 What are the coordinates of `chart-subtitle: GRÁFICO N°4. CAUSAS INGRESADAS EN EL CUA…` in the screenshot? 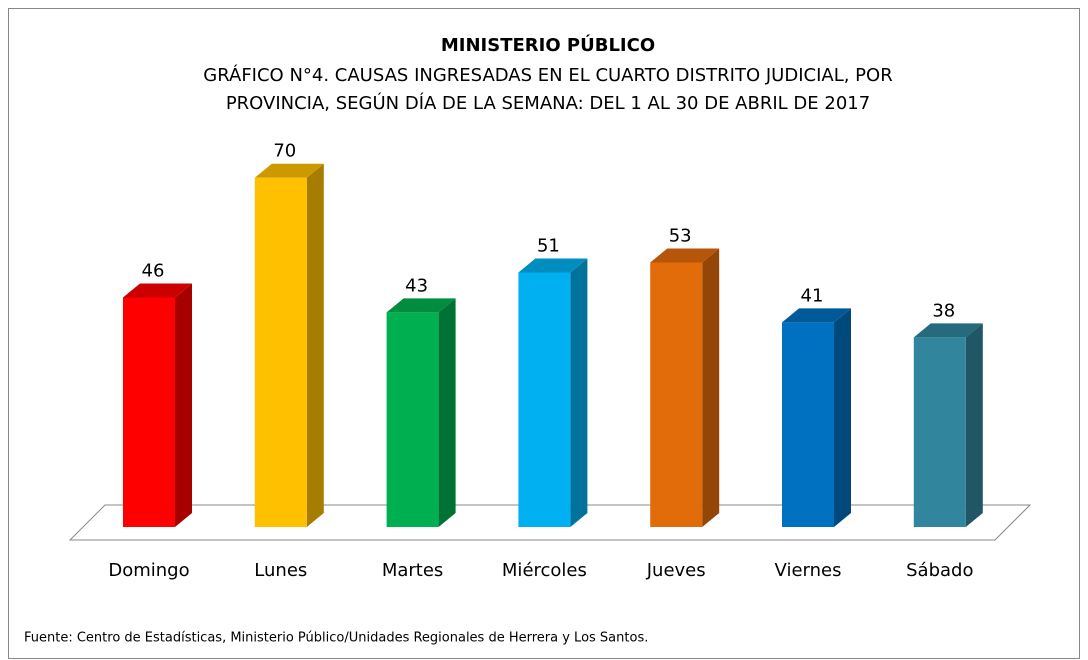 It's located at (547, 75).